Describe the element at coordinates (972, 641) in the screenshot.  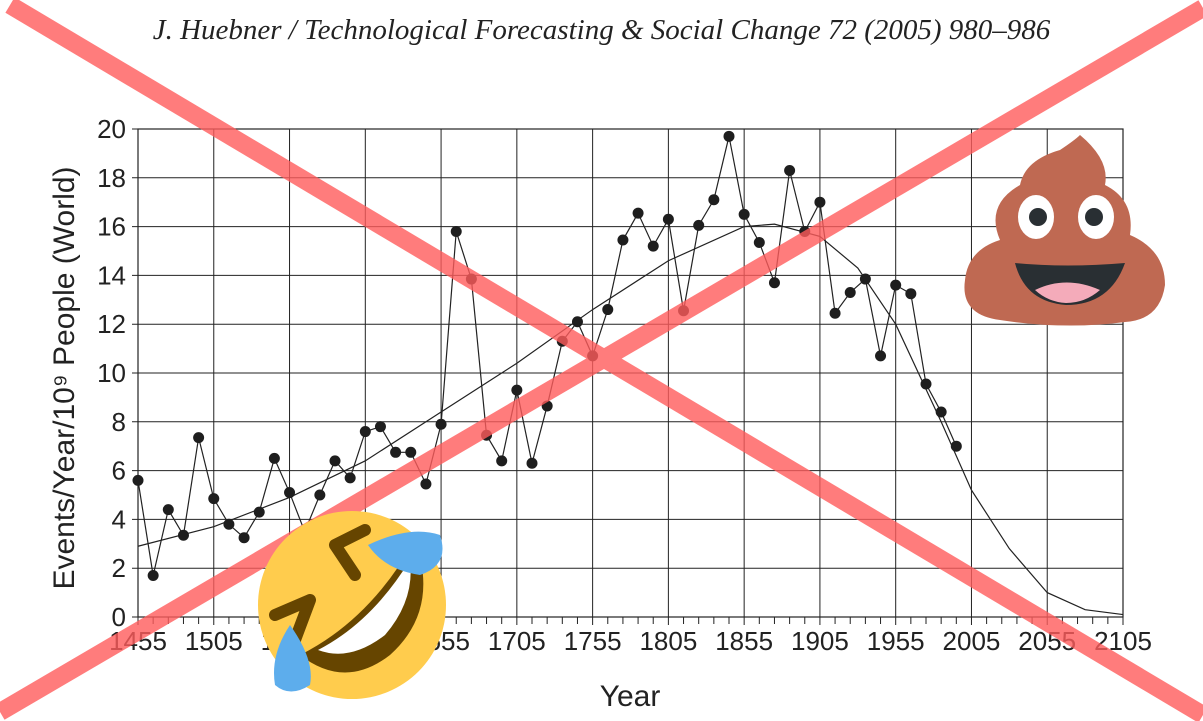
I see `x-tick-label: 2005` at that location.